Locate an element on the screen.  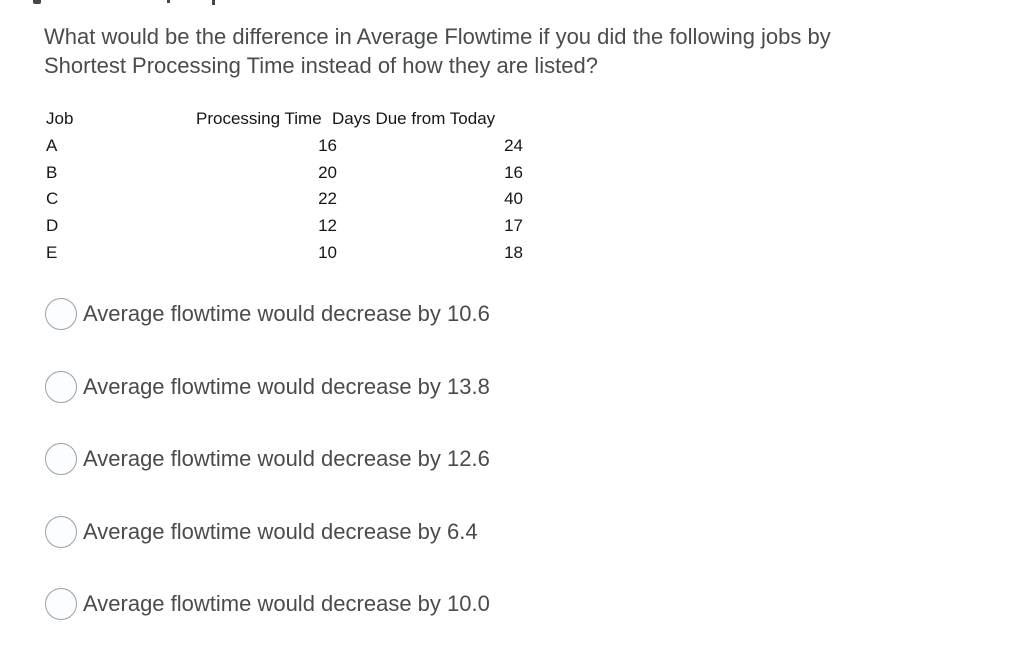
column-header-processing-time: Processing Time is located at coordinates (259, 118).